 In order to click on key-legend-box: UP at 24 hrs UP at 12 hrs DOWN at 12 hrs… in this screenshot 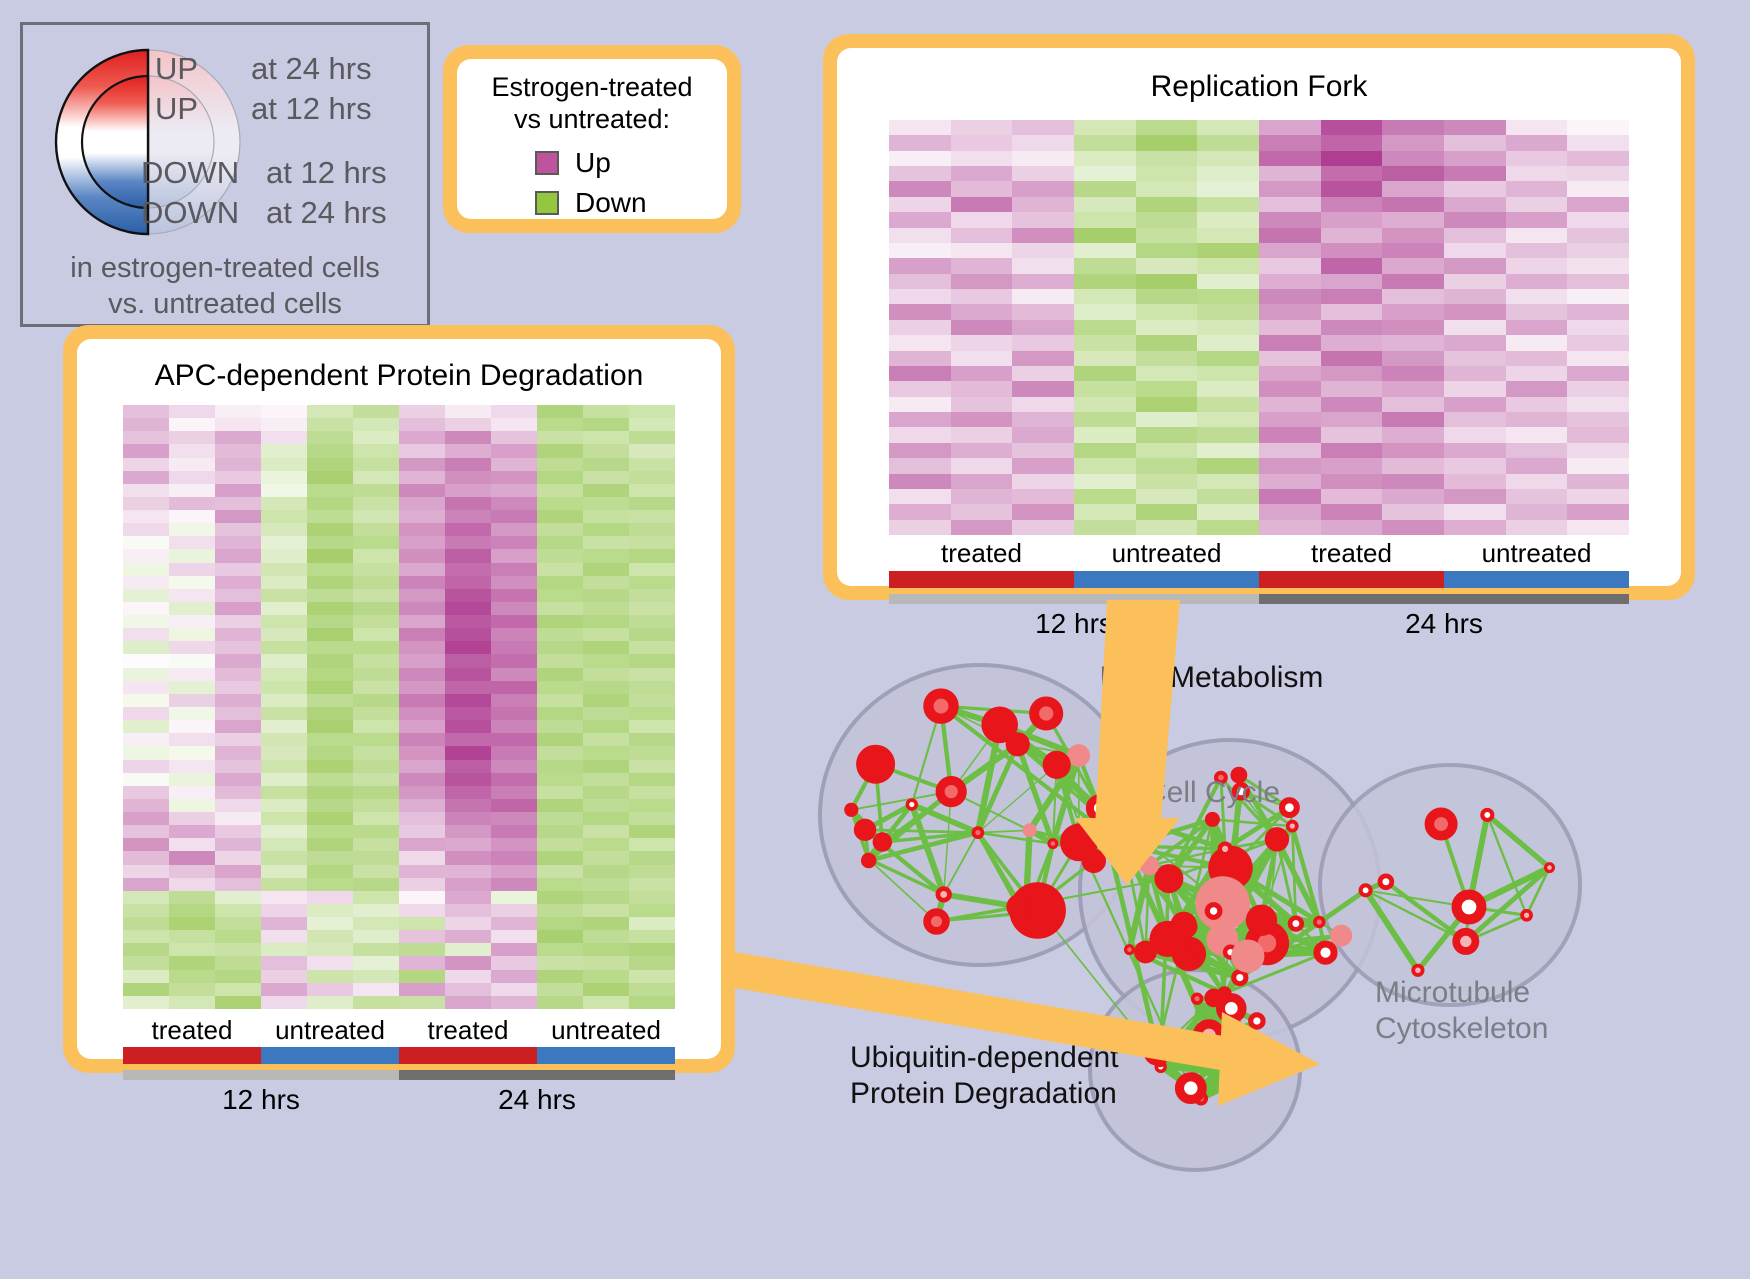, I will do `click(225, 174)`.